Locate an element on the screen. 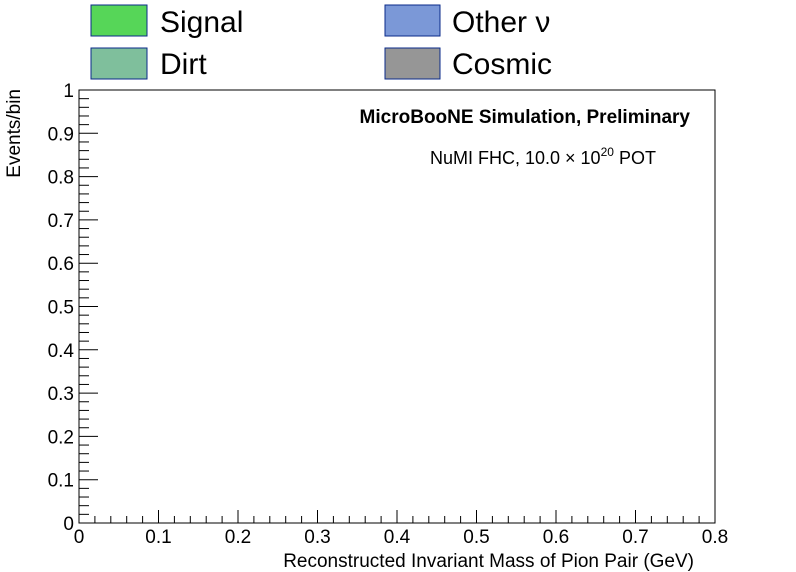 The image size is (796, 572). x-tick-labels: 0 0.1 0.2 0.3 0.4 0.5 0.6 0.7 0.8 is located at coordinates (401, 537).